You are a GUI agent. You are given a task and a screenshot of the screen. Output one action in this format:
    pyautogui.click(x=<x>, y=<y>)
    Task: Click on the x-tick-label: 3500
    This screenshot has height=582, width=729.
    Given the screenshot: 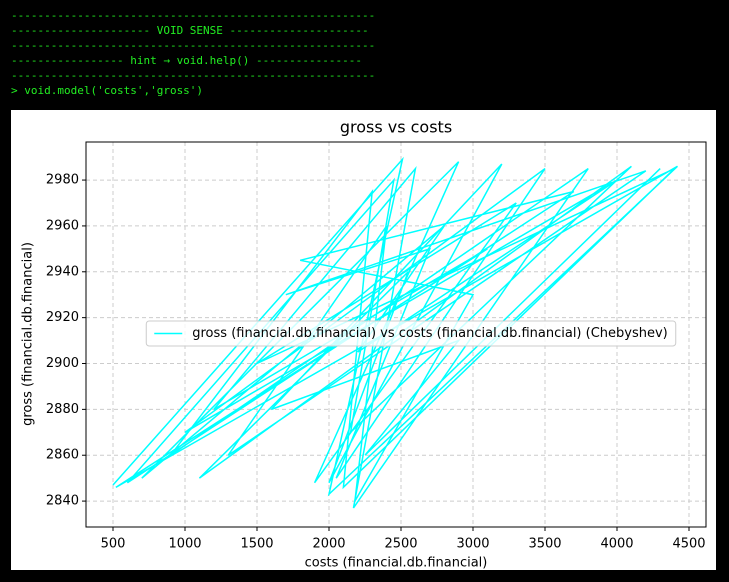 What is the action you would take?
    pyautogui.click(x=544, y=544)
    